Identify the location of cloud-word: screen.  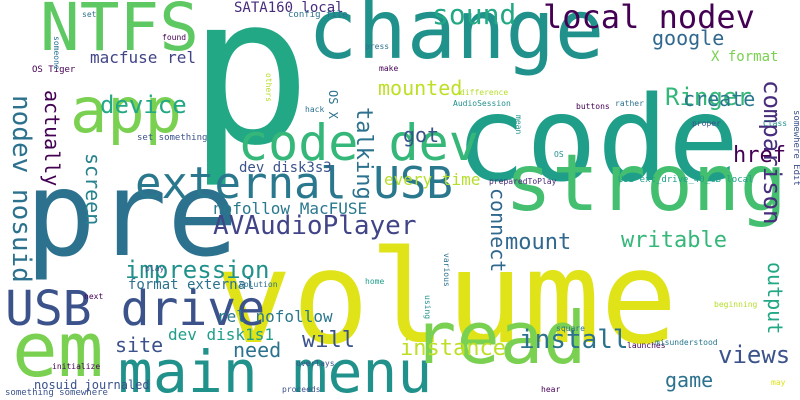
(93, 189).